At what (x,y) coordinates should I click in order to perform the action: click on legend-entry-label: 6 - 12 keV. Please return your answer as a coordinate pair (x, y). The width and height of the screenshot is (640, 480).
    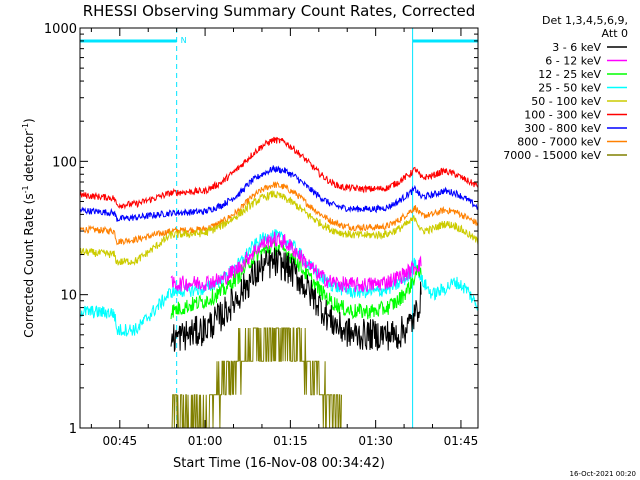
    Looking at the image, I should click on (573, 61).